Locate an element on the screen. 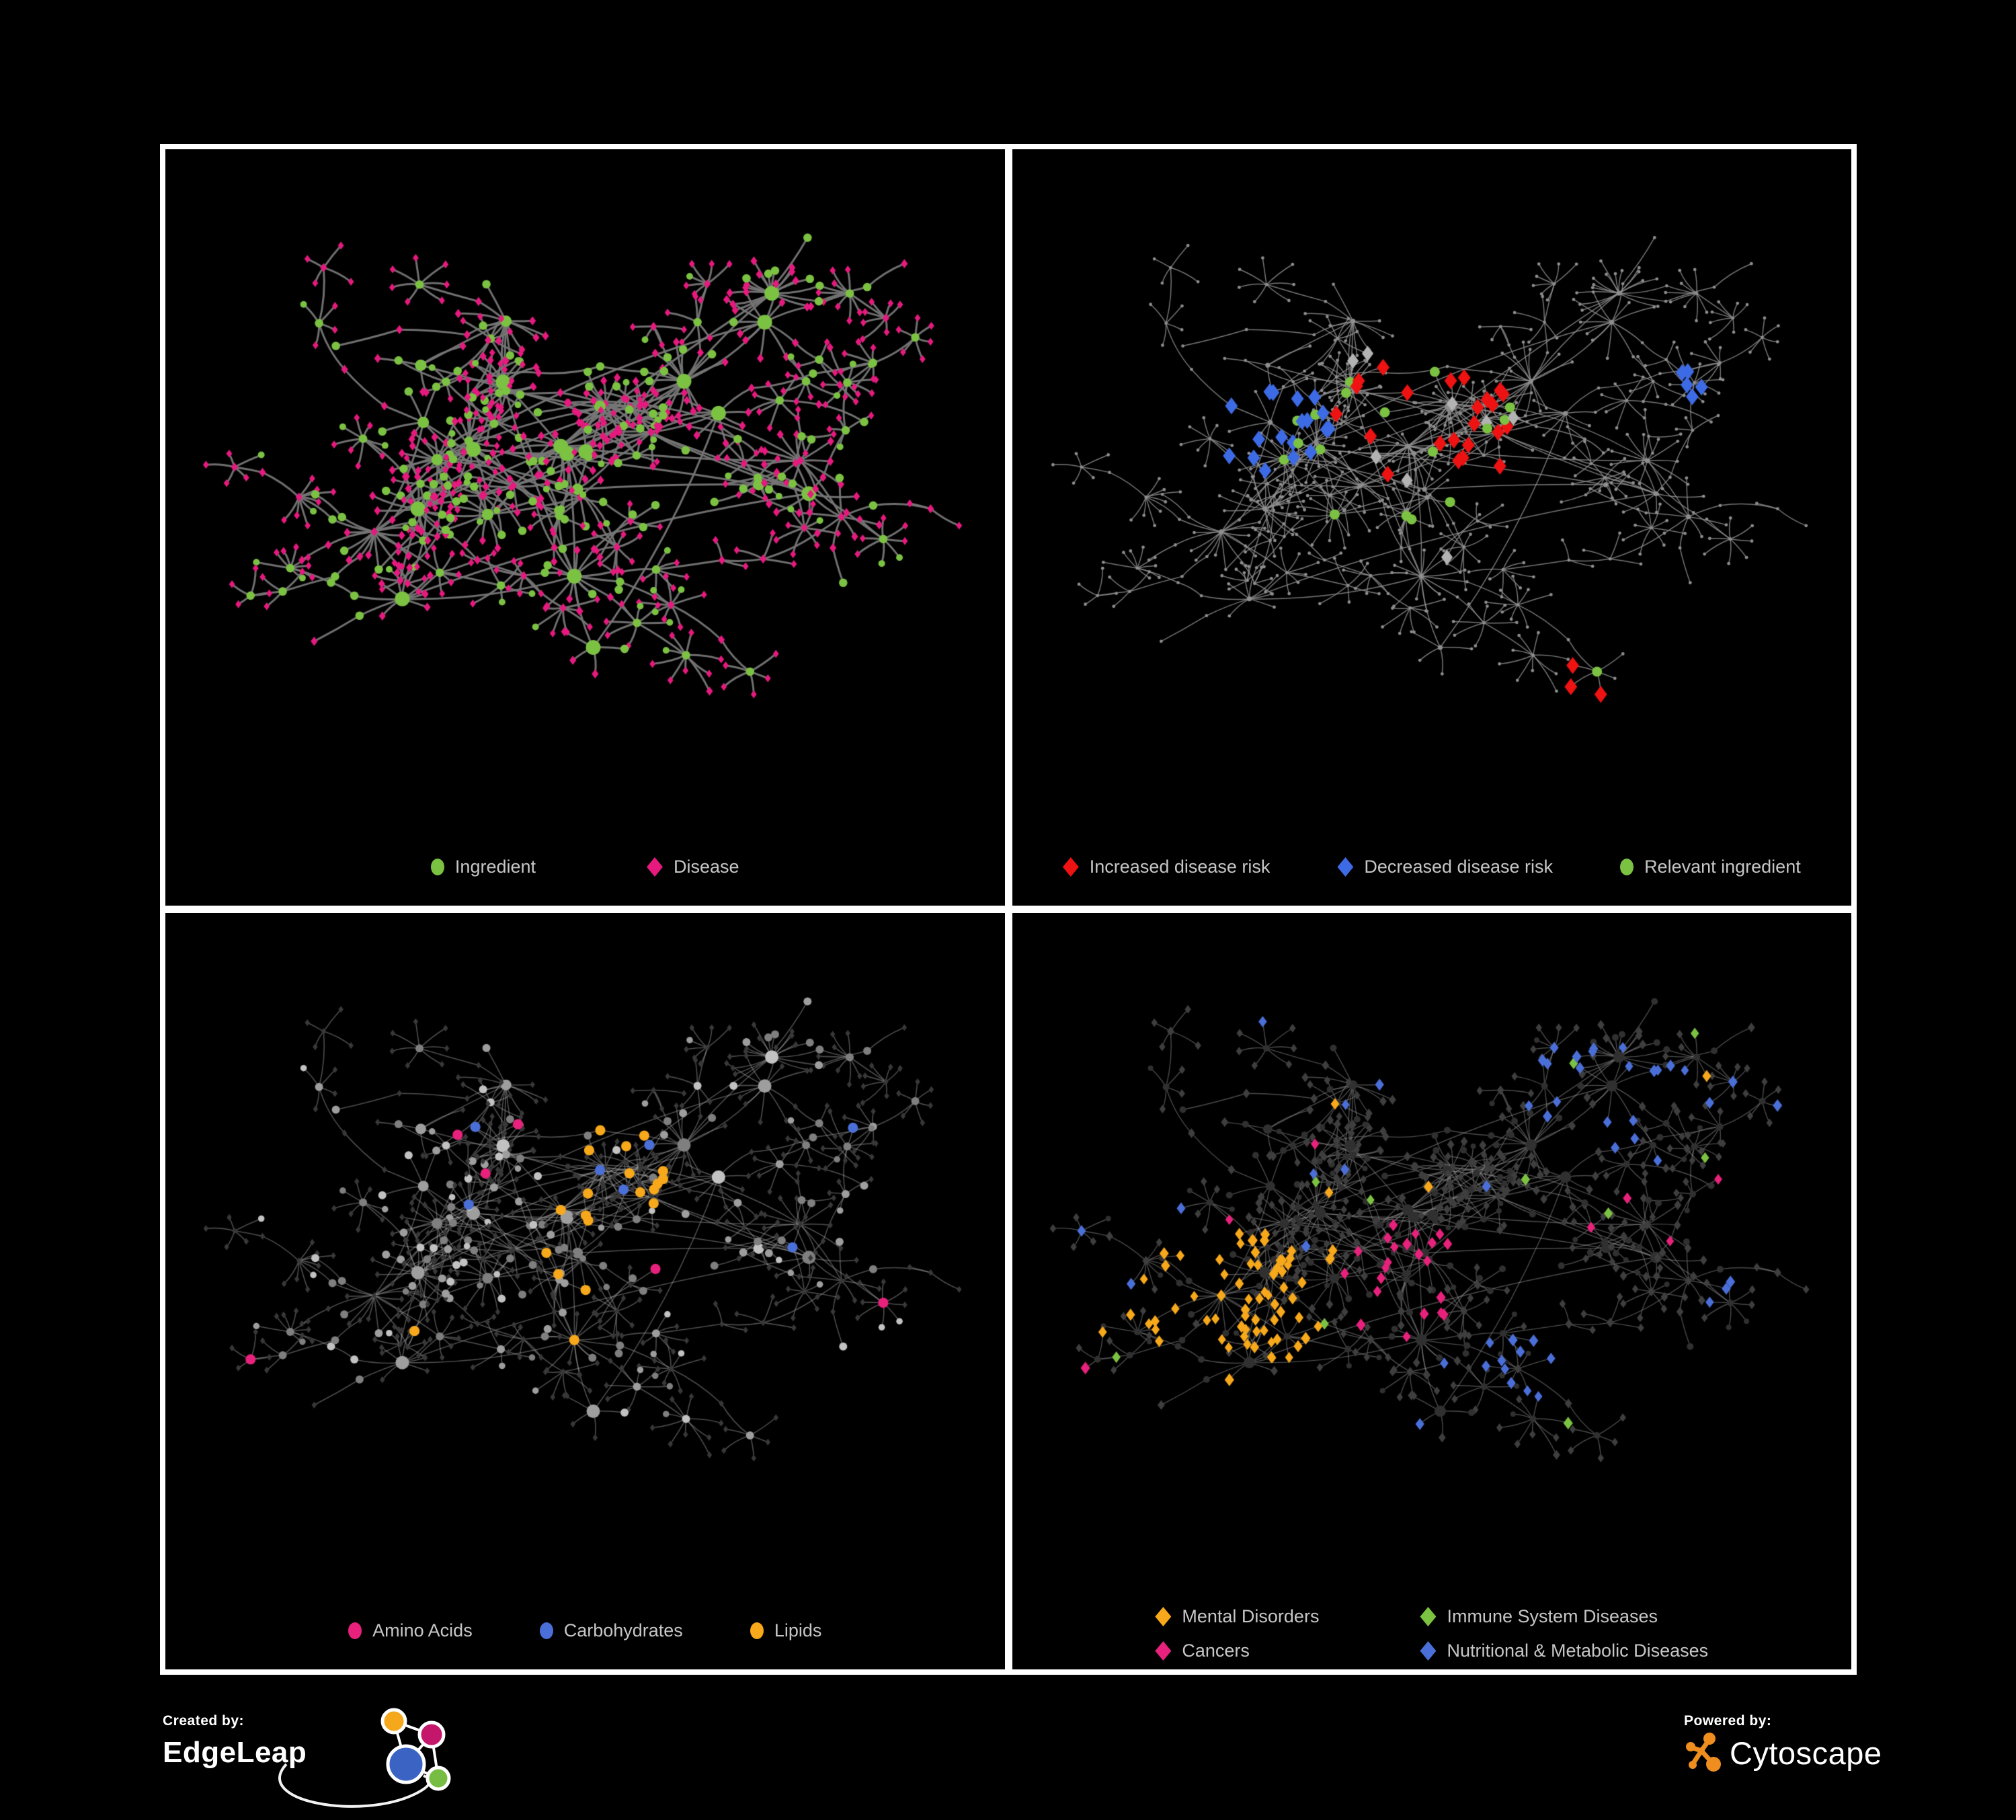  legend-label: Lipids is located at coordinates (798, 1630).